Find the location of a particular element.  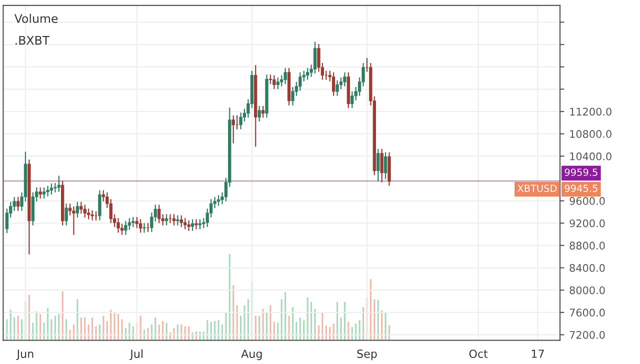

ref-line-label: 9945.5 is located at coordinates (581, 188).